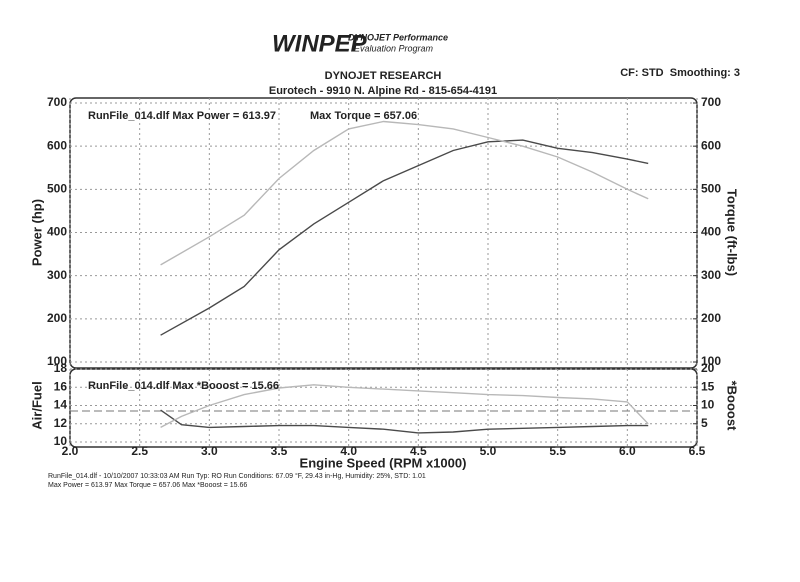 The image size is (800, 582). I want to click on x-tick-label: 3.5, so click(279, 451).